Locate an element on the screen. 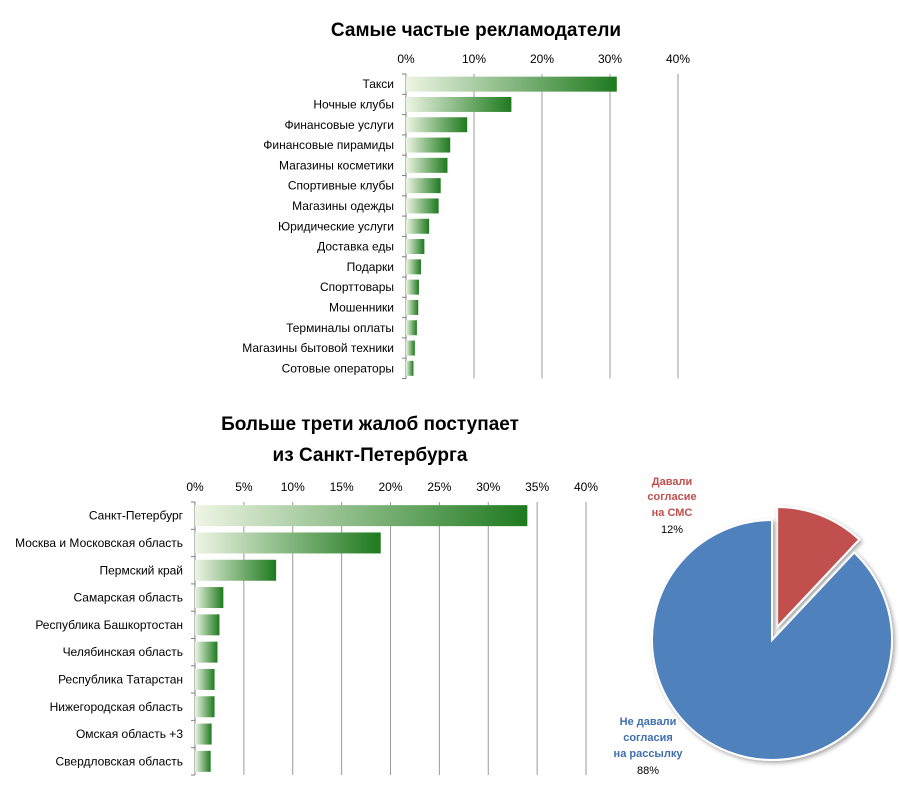  pie-label-not-consented-line-2: согласия is located at coordinates (648, 738).